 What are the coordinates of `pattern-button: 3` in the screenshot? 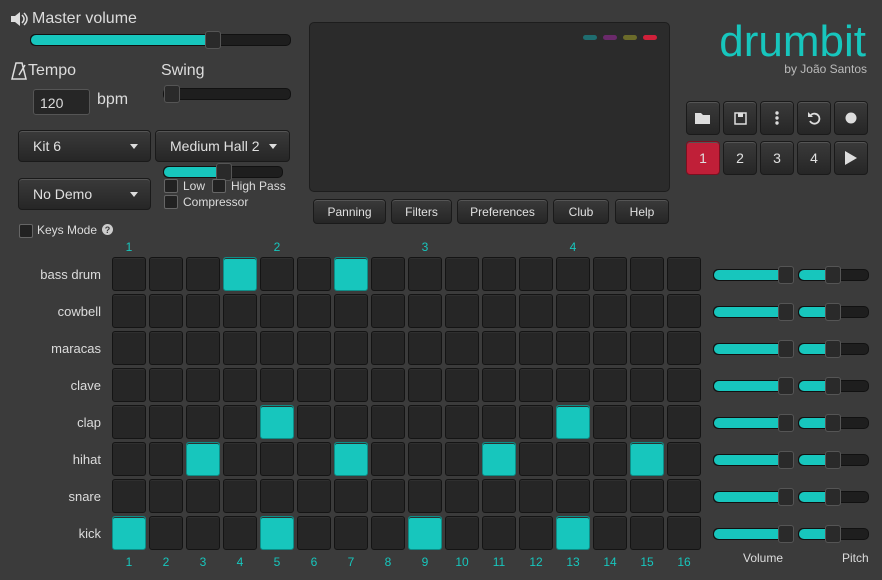 It's located at (777, 158).